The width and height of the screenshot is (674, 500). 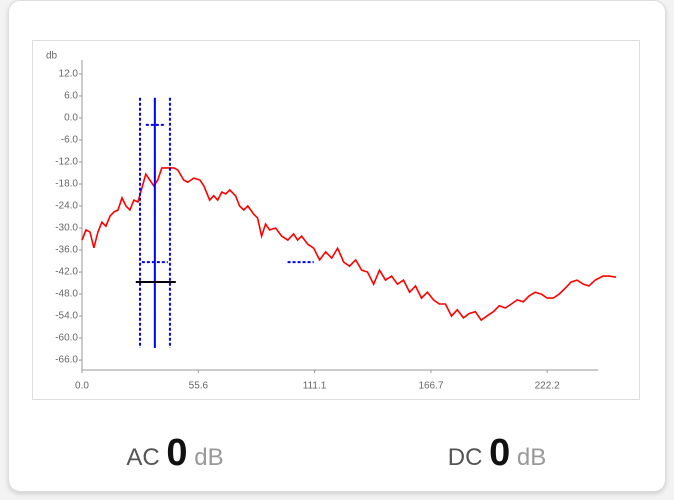 What do you see at coordinates (71, 118) in the screenshot?
I see `y-tick-label: 0.0` at bounding box center [71, 118].